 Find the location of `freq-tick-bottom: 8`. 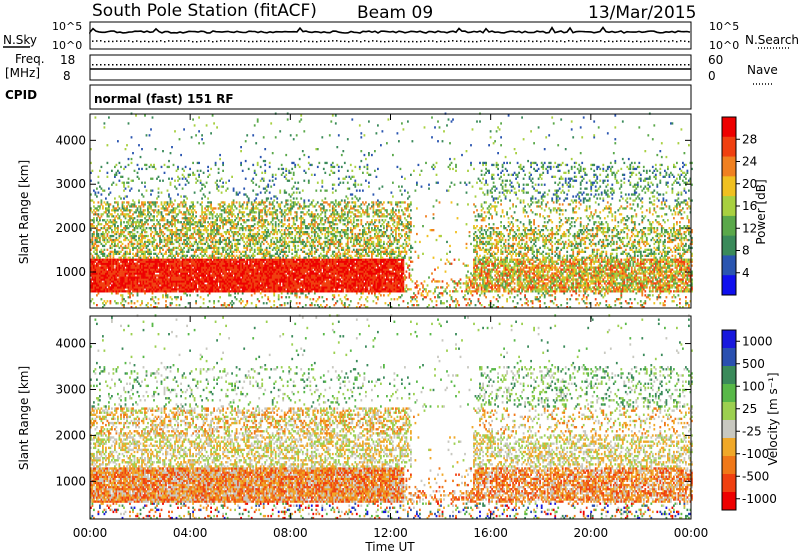

freq-tick-bottom: 8 is located at coordinates (67, 76).